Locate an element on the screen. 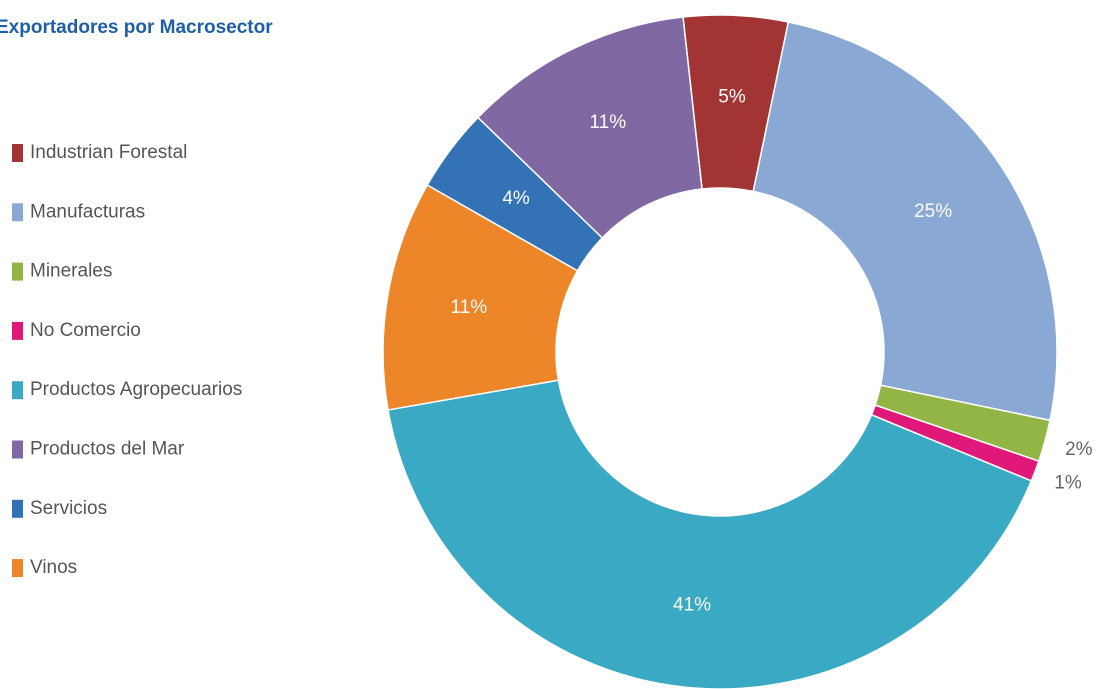 This screenshot has height=689, width=1101. slice-label: 41% is located at coordinates (692, 604).